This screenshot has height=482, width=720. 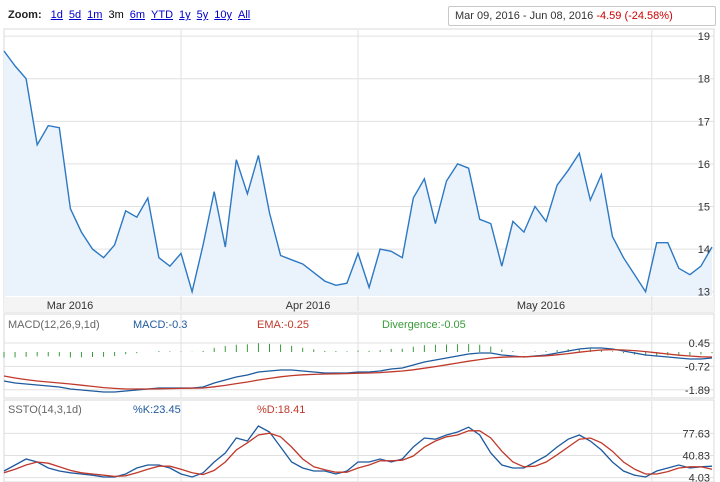 What do you see at coordinates (54, 325) in the screenshot?
I see `macd-label: MACD(12,26,9,1d)` at bounding box center [54, 325].